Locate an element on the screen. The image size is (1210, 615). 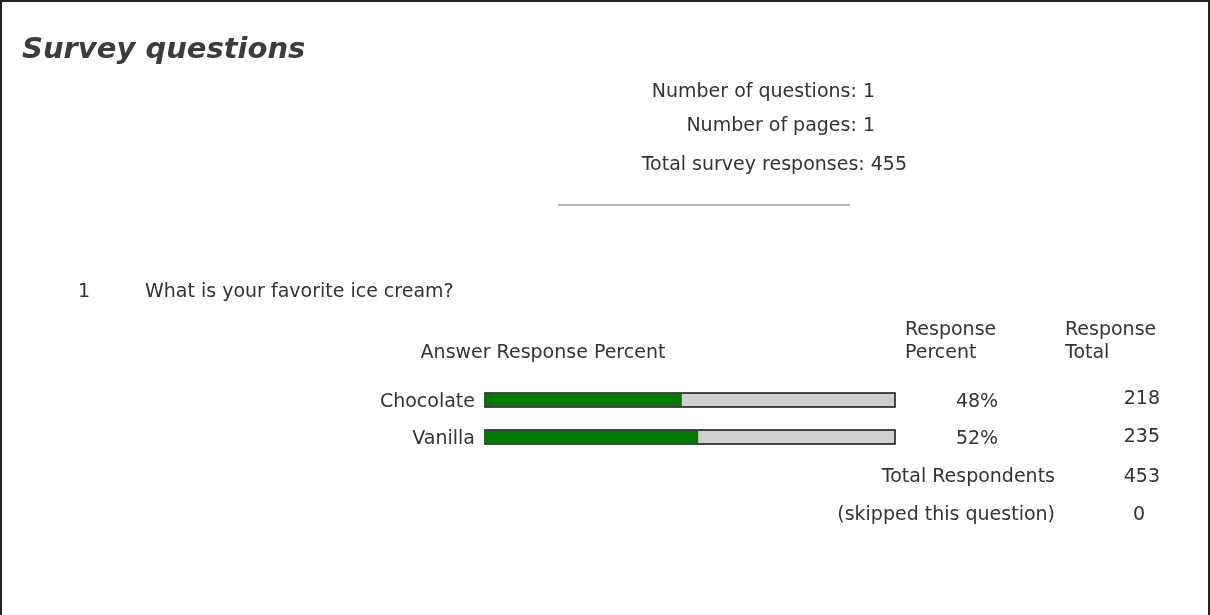
y-tick-label: Chocolate is located at coordinates (427, 399).